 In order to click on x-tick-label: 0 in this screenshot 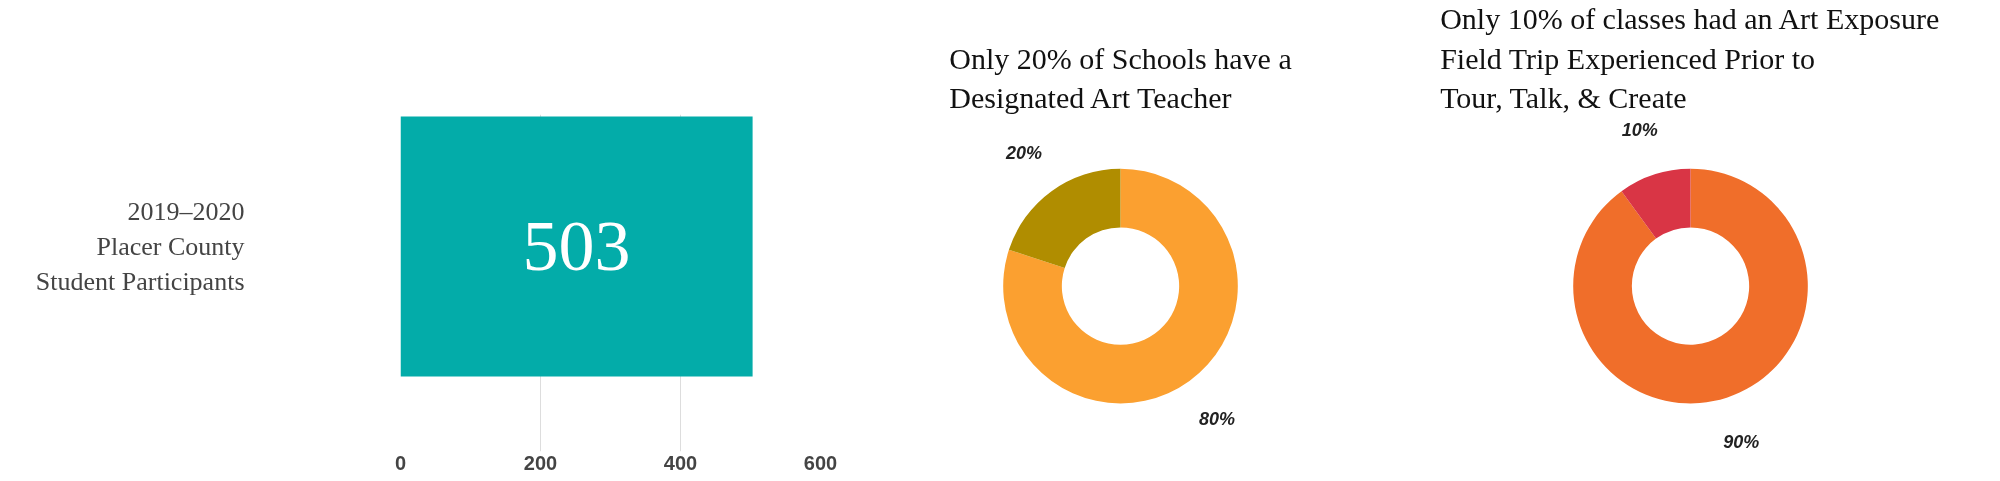, I will do `click(400, 462)`.